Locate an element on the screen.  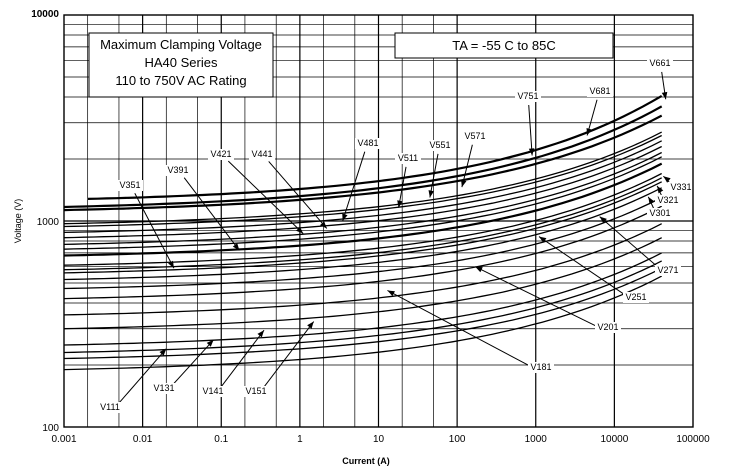
label-v421: V421 is located at coordinates (220, 154).